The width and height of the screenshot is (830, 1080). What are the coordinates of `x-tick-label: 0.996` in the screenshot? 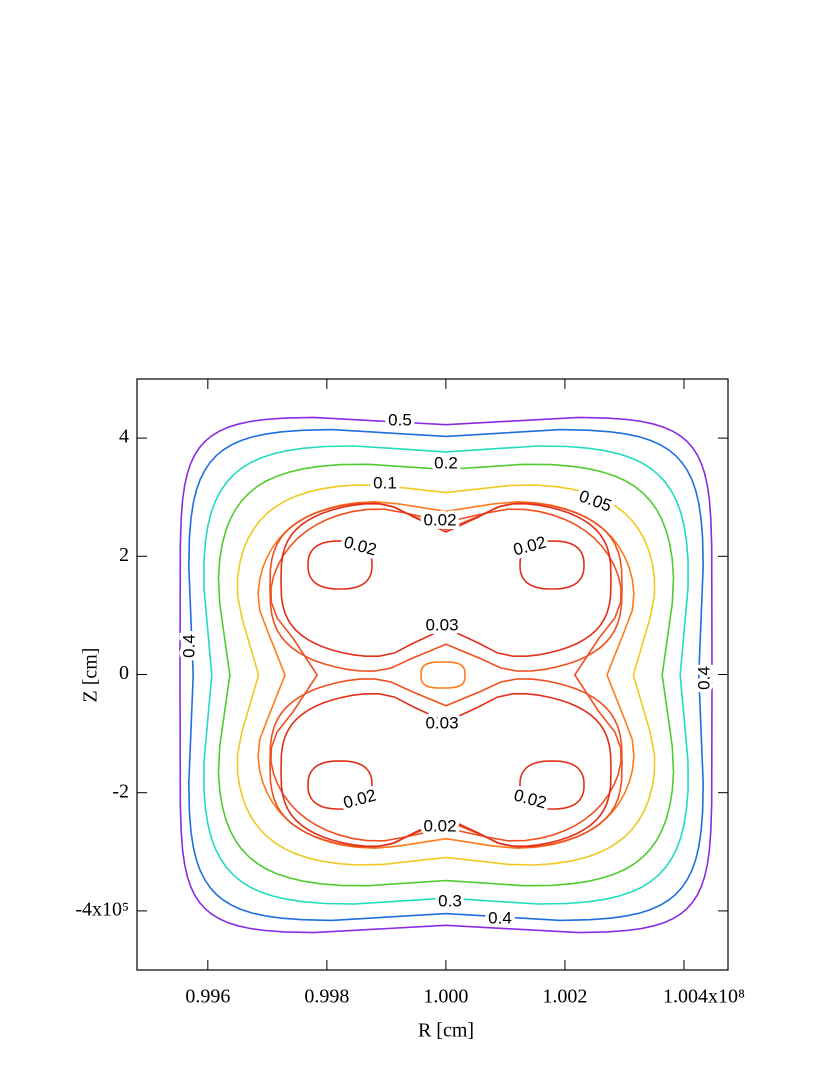 It's located at (207, 997).